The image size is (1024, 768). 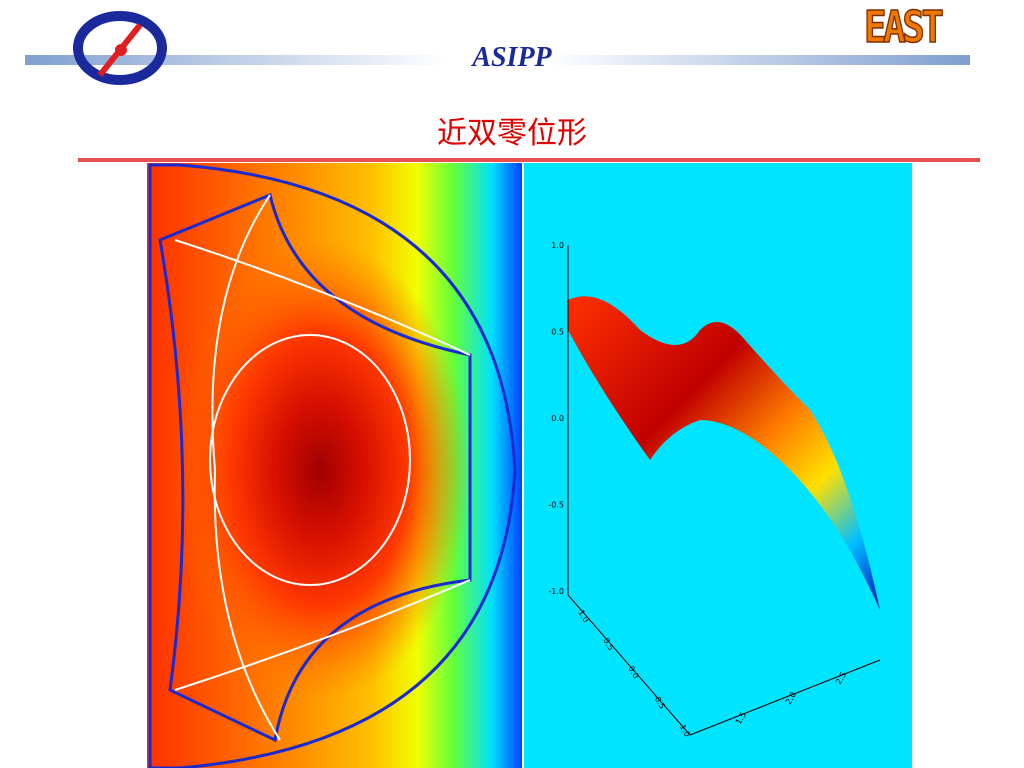 What do you see at coordinates (556, 505) in the screenshot?
I see `z-tick-label: -0.5` at bounding box center [556, 505].